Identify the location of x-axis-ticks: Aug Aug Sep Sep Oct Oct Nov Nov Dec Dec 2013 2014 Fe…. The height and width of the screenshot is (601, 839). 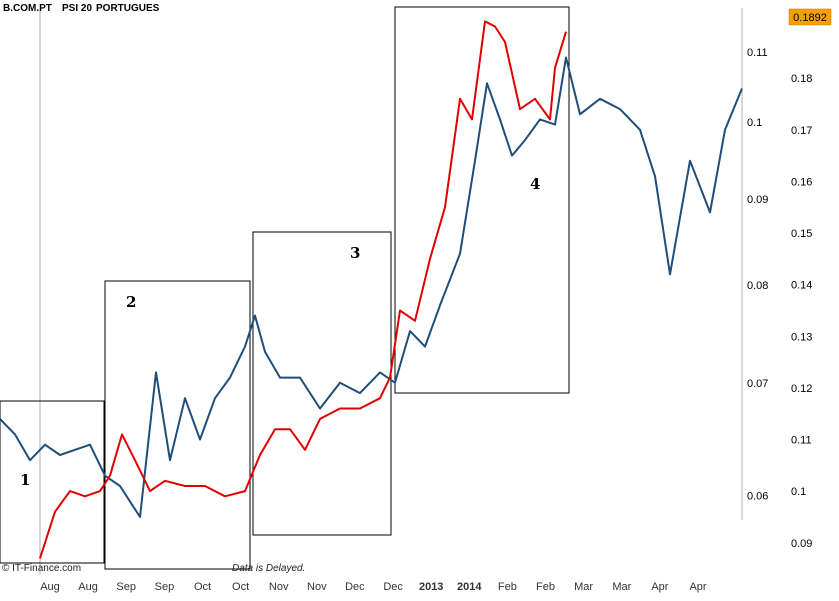
(373, 587).